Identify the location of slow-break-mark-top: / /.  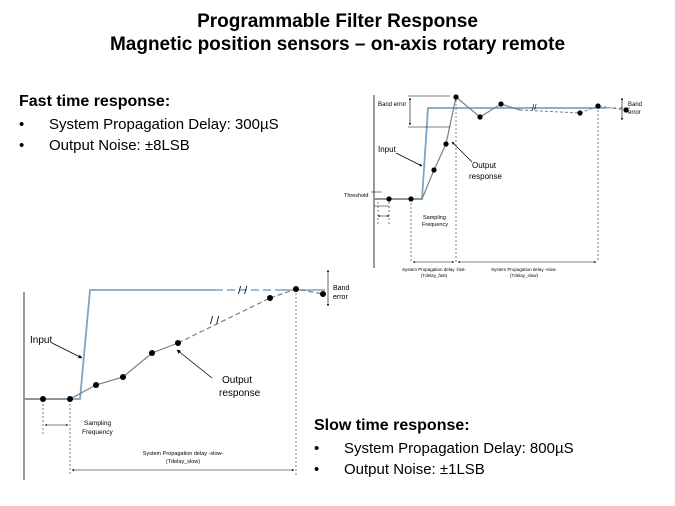
(243, 291).